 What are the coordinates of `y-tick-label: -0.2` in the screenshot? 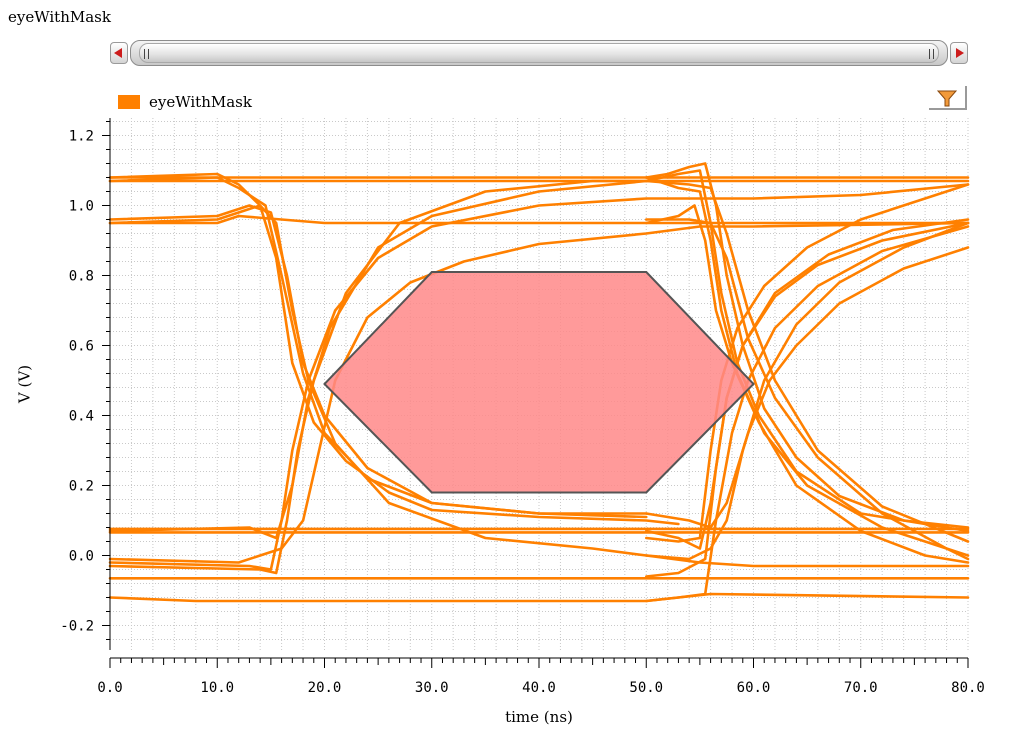 It's located at (77, 627).